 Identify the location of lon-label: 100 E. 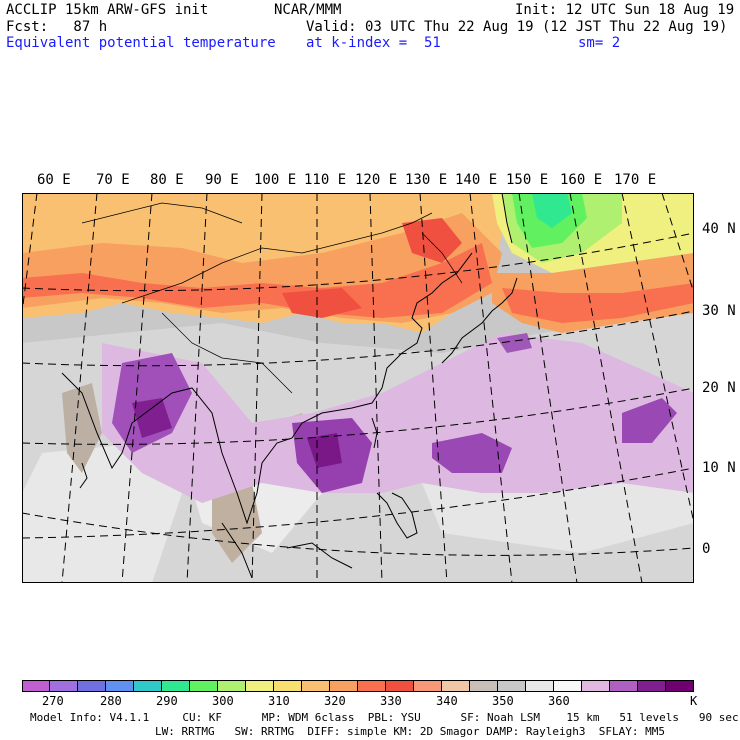
(275, 180).